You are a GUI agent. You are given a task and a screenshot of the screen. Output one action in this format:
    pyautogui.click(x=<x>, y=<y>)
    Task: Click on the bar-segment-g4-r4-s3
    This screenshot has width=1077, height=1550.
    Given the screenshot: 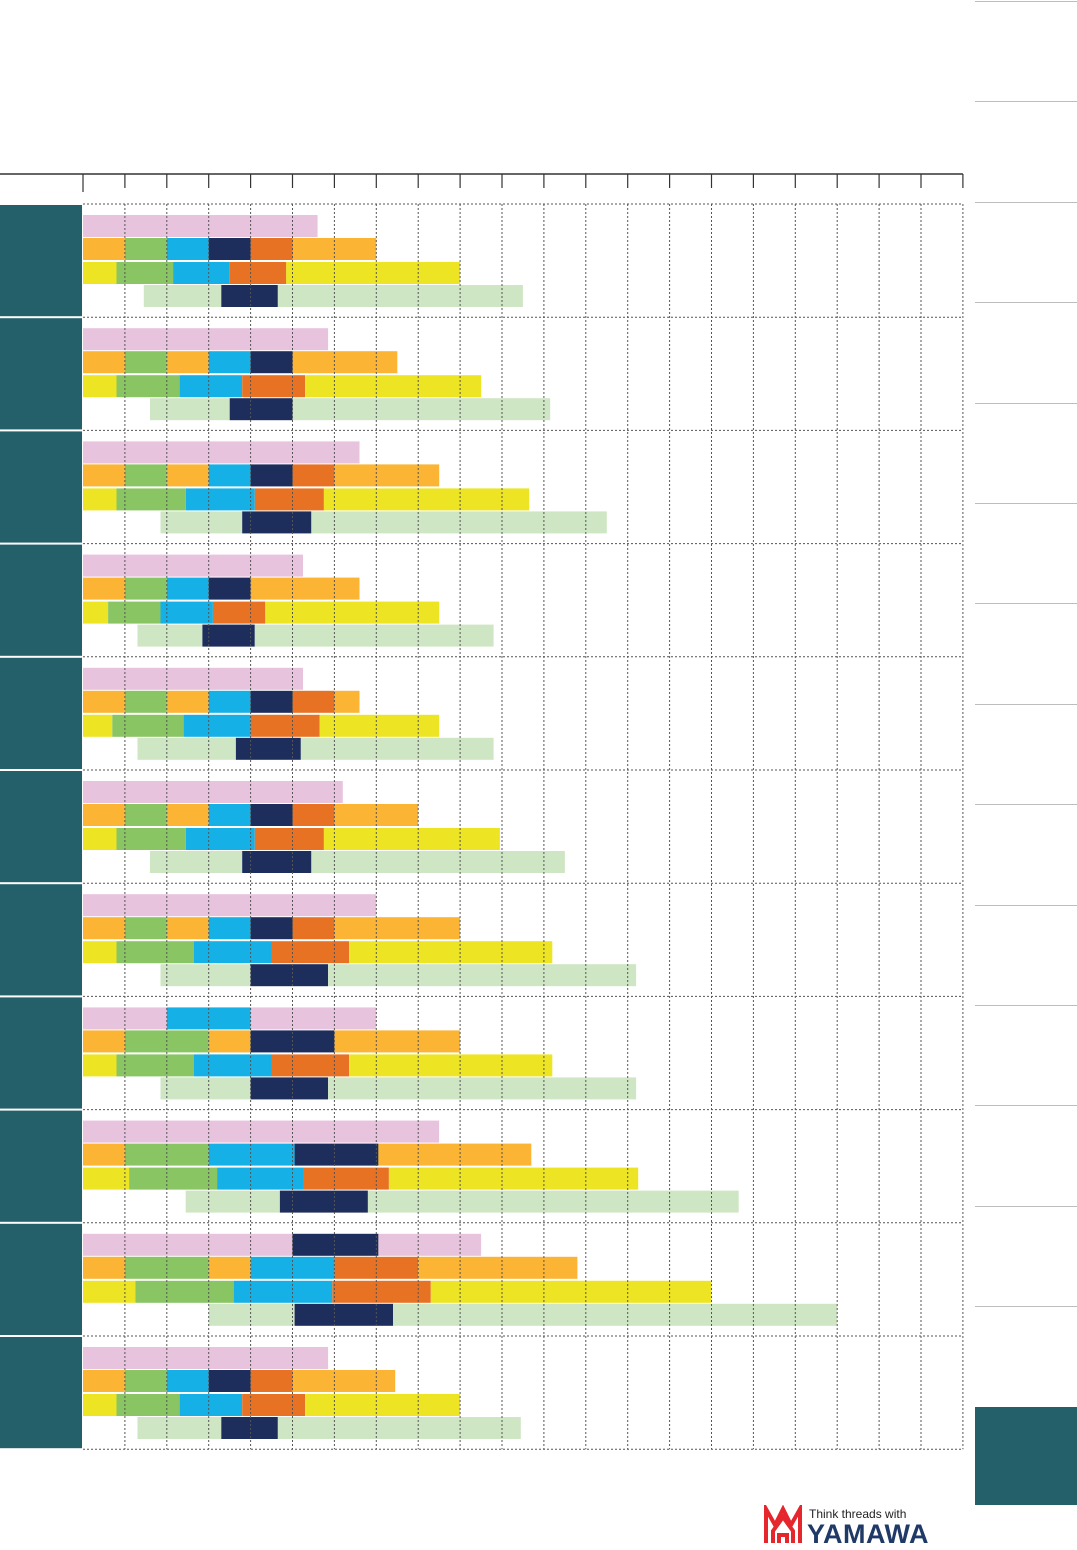 What is the action you would take?
    pyautogui.click(x=374, y=635)
    